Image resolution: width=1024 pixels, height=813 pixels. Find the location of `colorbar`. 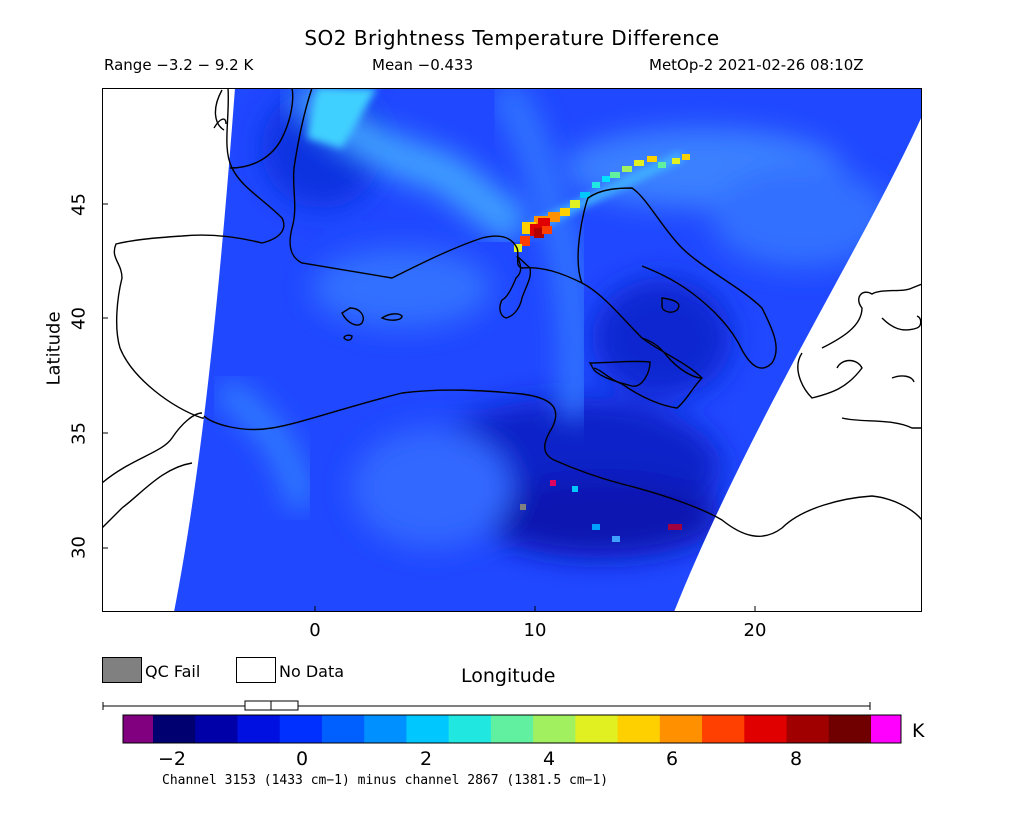

colorbar is located at coordinates (502, 722).